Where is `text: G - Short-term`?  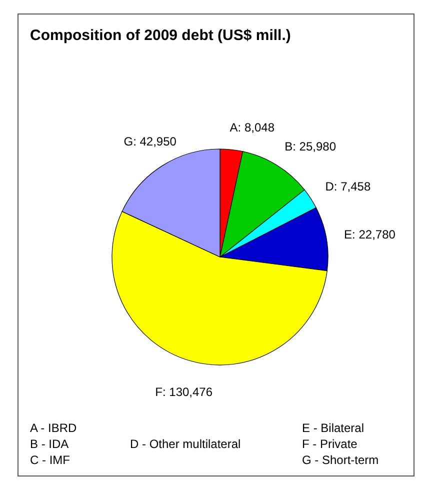
text: G - Short-term is located at coordinates (340, 460).